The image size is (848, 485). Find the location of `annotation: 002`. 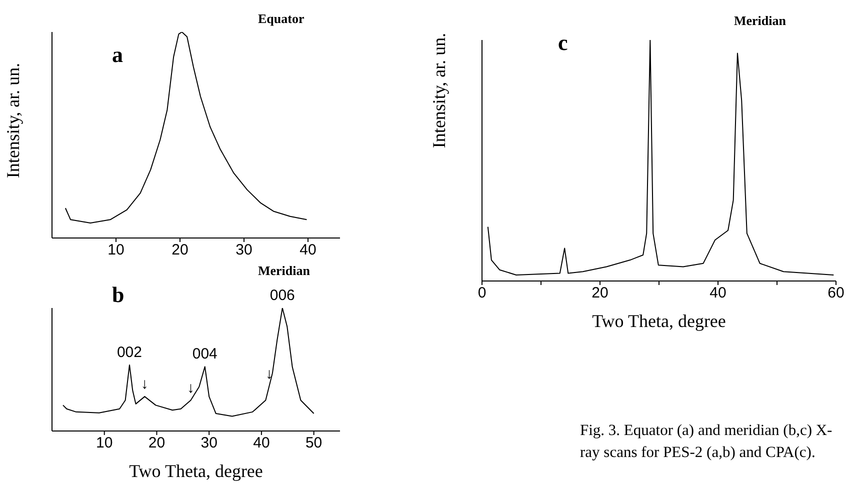

annotation: 002 is located at coordinates (129, 352).